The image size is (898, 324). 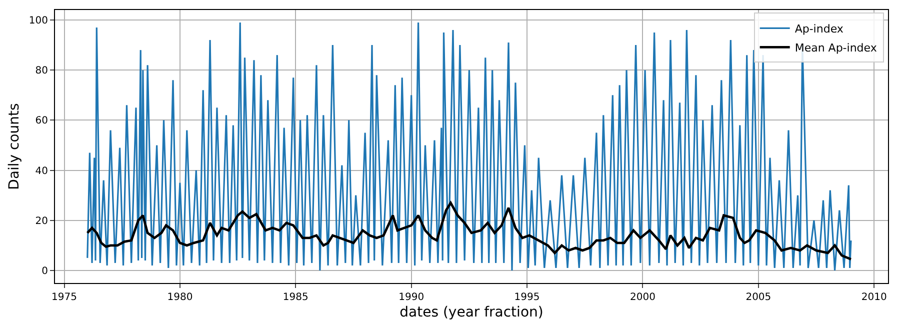 I want to click on x-tick-label: 2010, so click(x=874, y=297).